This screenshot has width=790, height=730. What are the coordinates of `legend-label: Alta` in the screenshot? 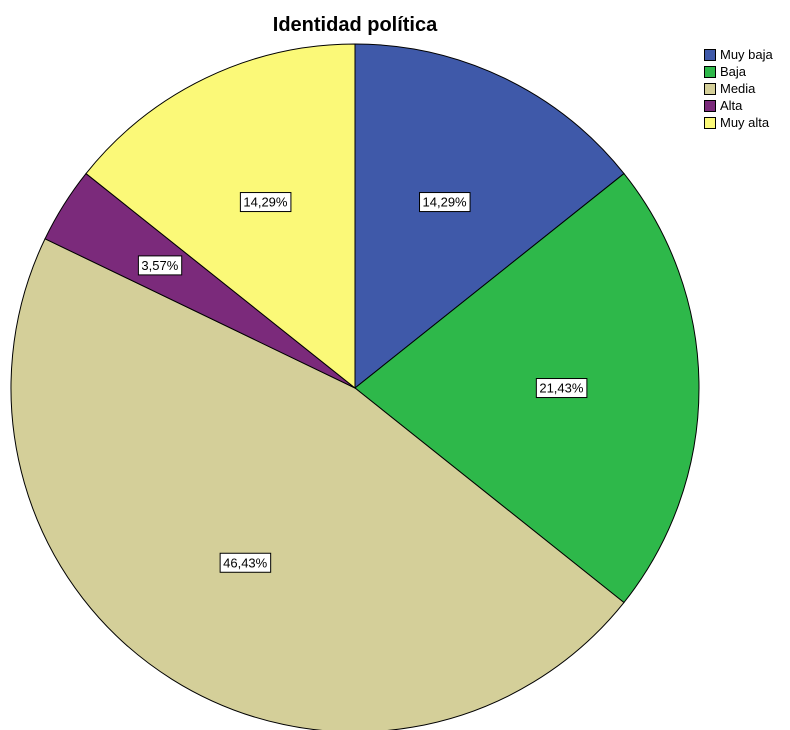 It's located at (731, 105).